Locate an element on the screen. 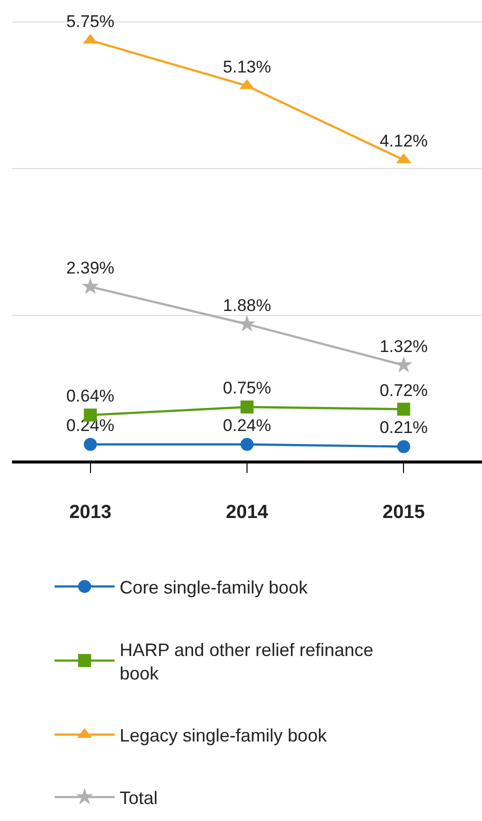  data-label: 0.72% is located at coordinates (404, 390).